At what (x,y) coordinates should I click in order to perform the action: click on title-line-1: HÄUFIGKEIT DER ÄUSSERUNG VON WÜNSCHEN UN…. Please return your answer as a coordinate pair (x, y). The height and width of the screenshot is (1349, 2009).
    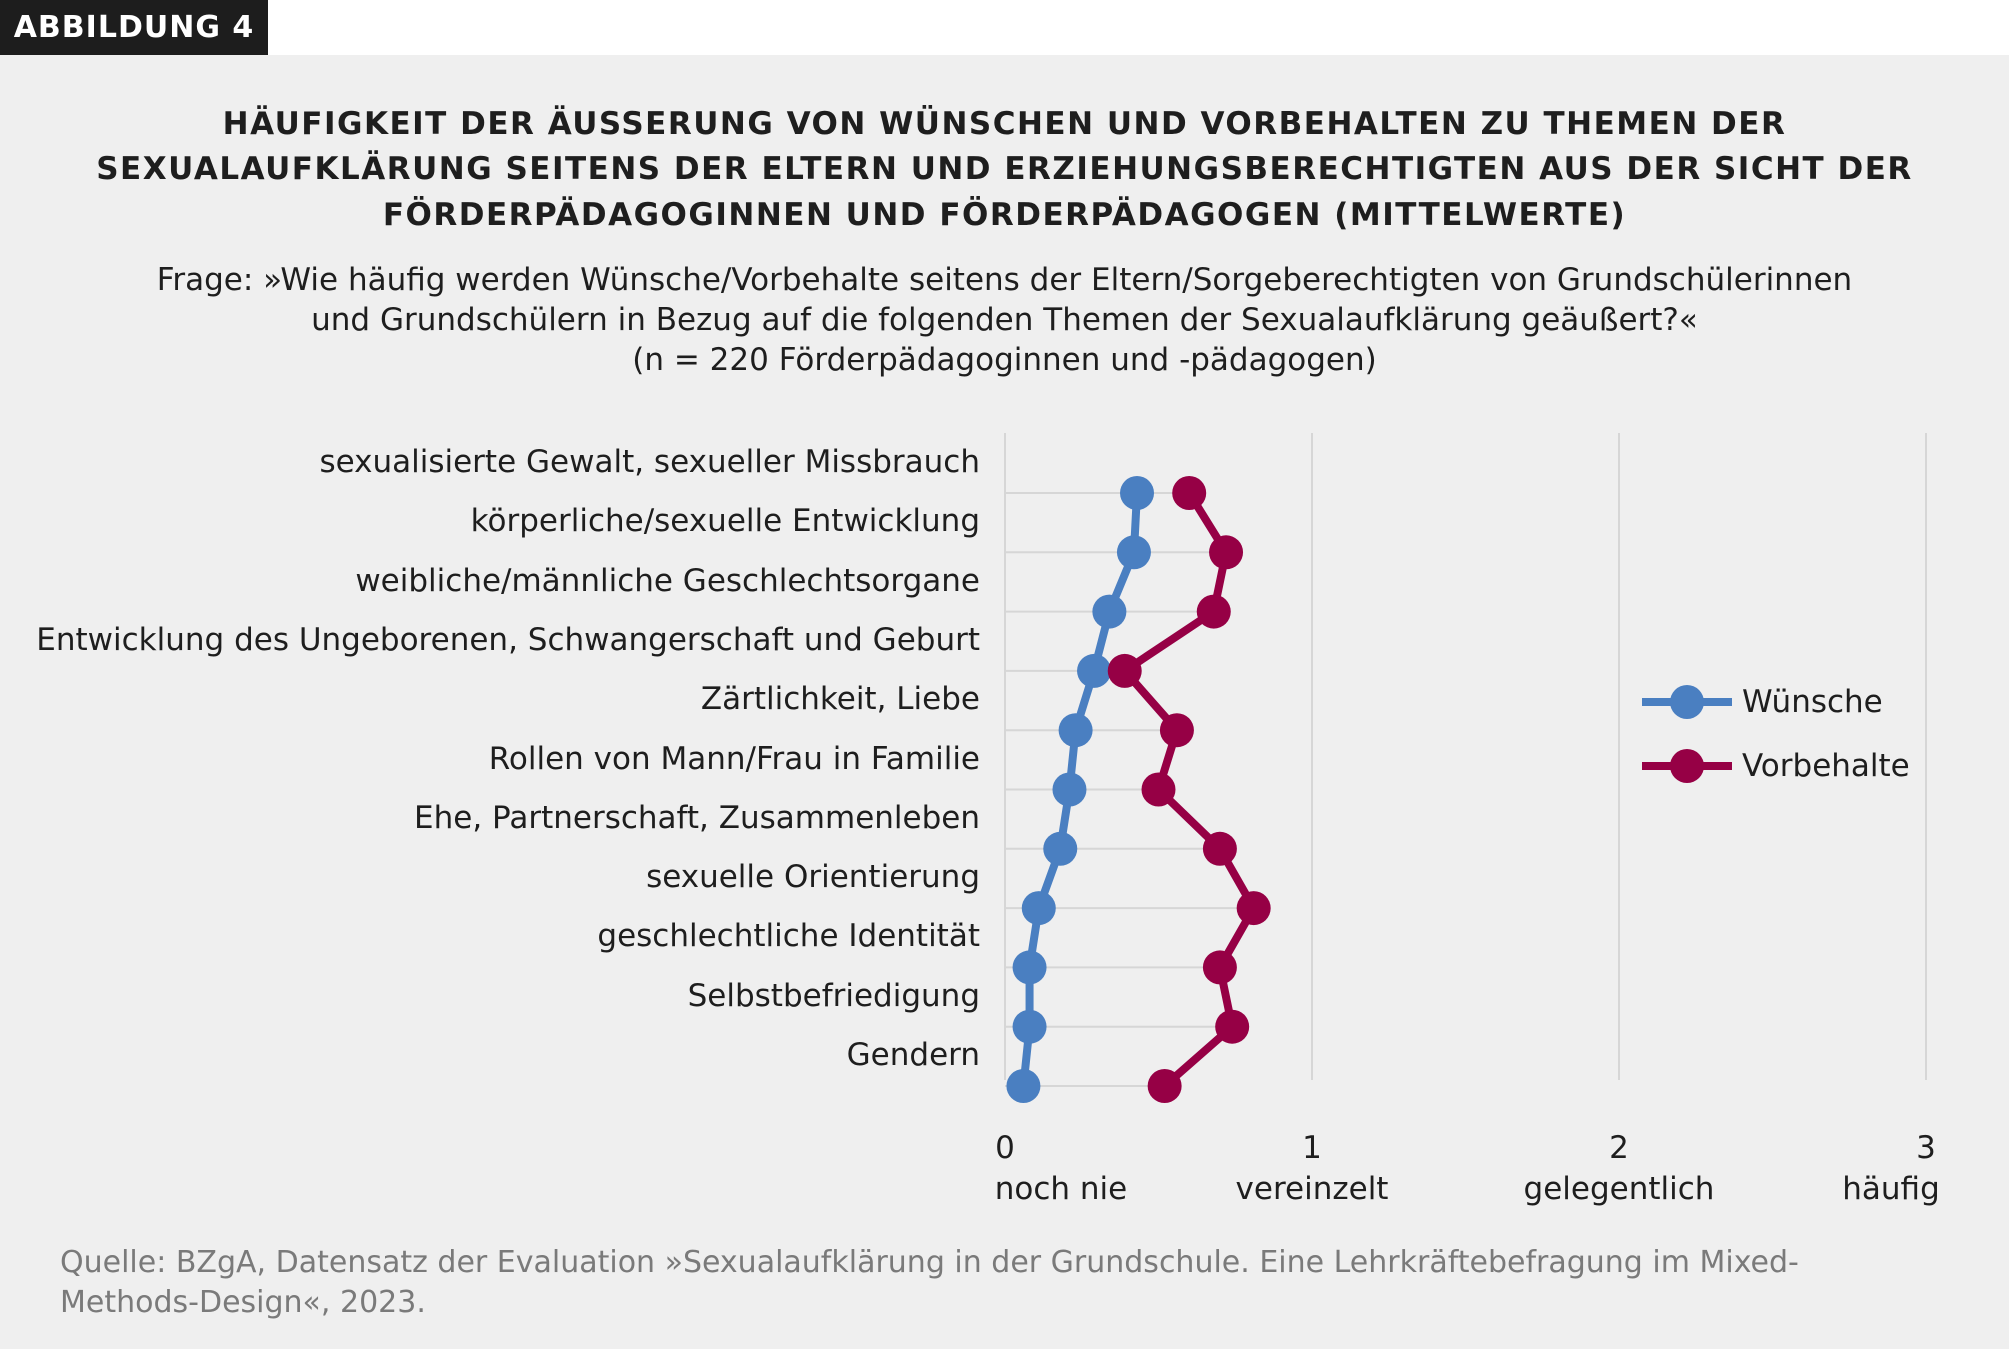
    Looking at the image, I should click on (1004, 124).